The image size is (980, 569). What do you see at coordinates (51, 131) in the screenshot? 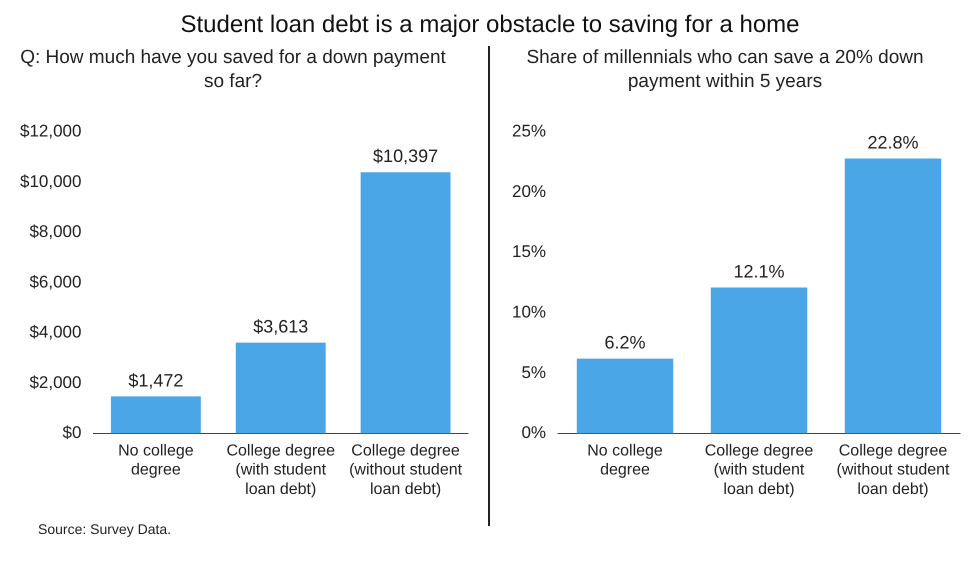
I see `y-tick-label: $12,000` at bounding box center [51, 131].